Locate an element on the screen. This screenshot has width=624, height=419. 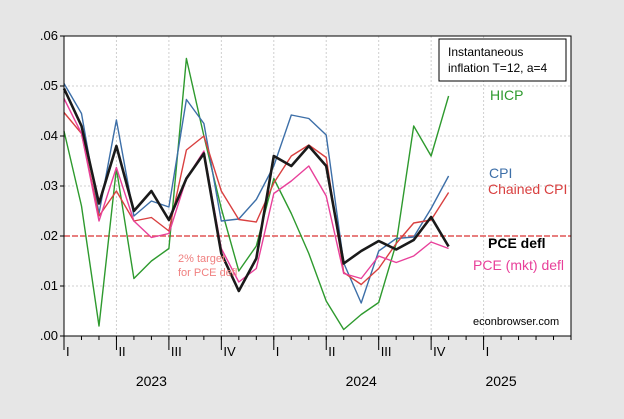
x-year-label: 2024 is located at coordinates (361, 381).